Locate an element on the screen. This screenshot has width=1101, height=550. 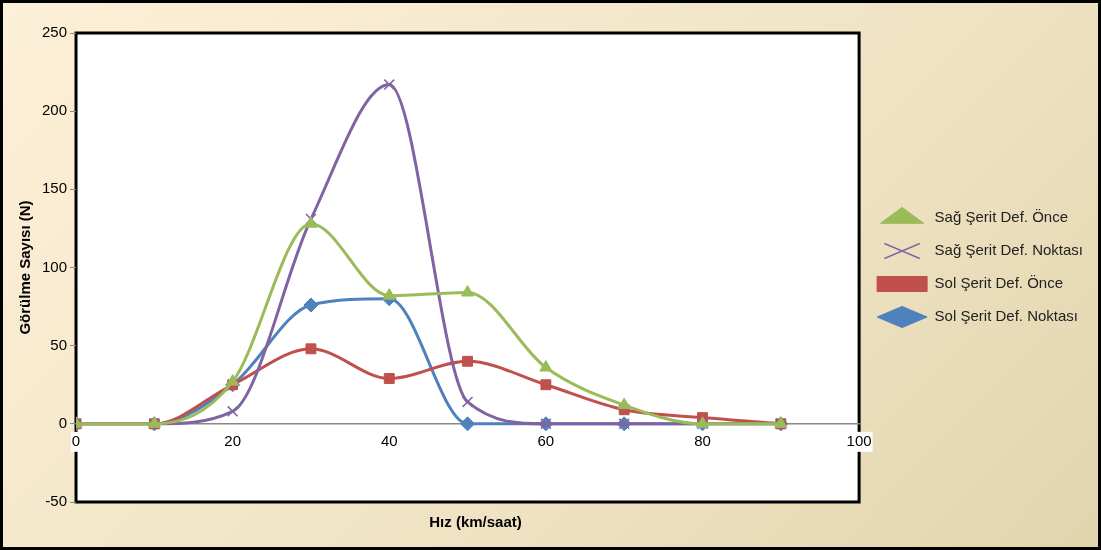
y-tick-label: 150 is located at coordinates (55, 188).